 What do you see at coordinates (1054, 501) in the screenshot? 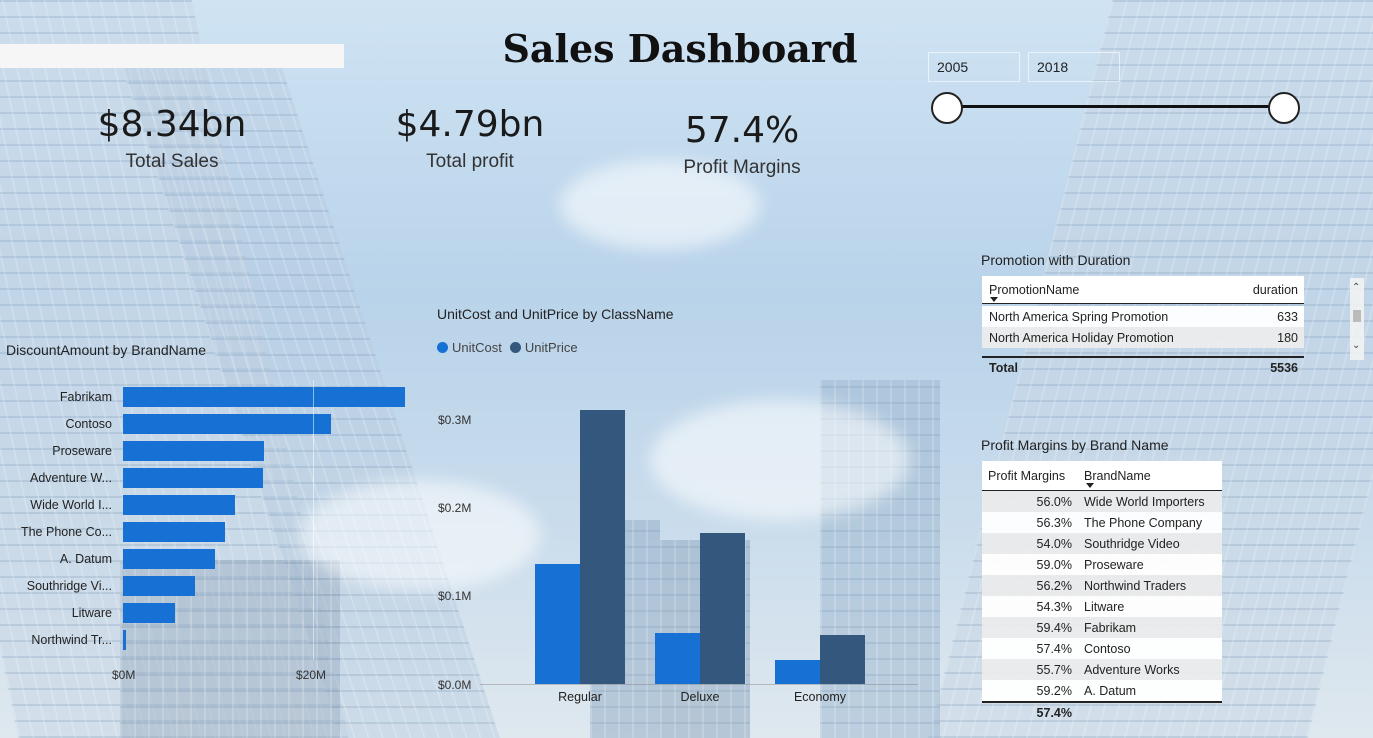
I see `cell-profit-margin: 56.0%` at bounding box center [1054, 501].